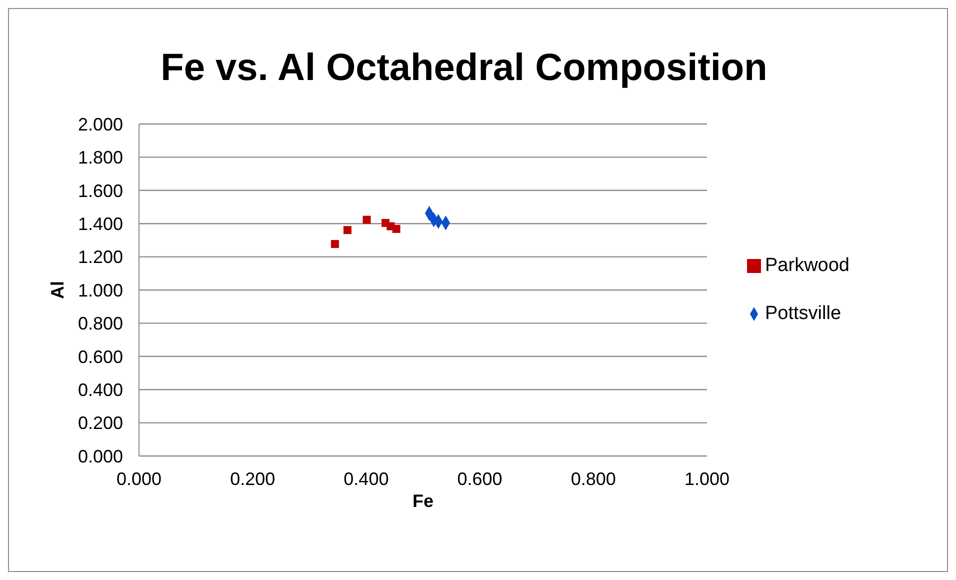 This screenshot has width=956, height=580. What do you see at coordinates (366, 478) in the screenshot?
I see `x-tick-label: 0.400` at bounding box center [366, 478].